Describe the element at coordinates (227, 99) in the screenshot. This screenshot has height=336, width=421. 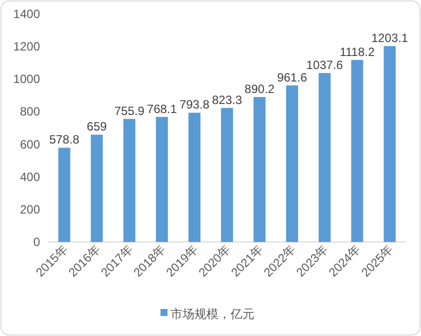
I see `data-label: 823.3` at that location.